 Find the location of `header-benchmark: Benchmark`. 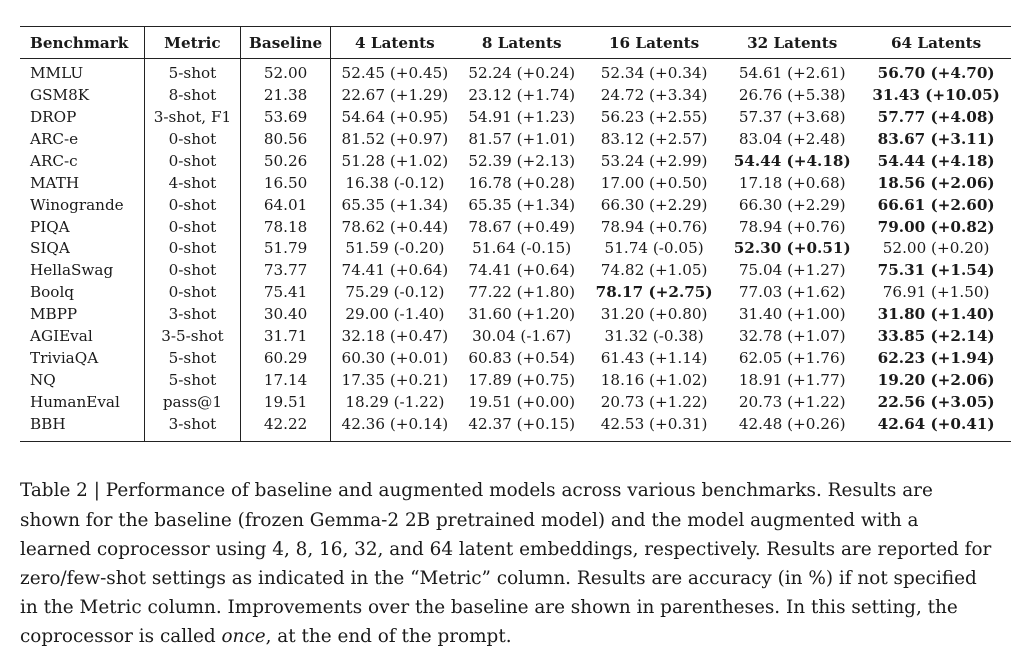

header-benchmark: Benchmark is located at coordinates (83, 42).